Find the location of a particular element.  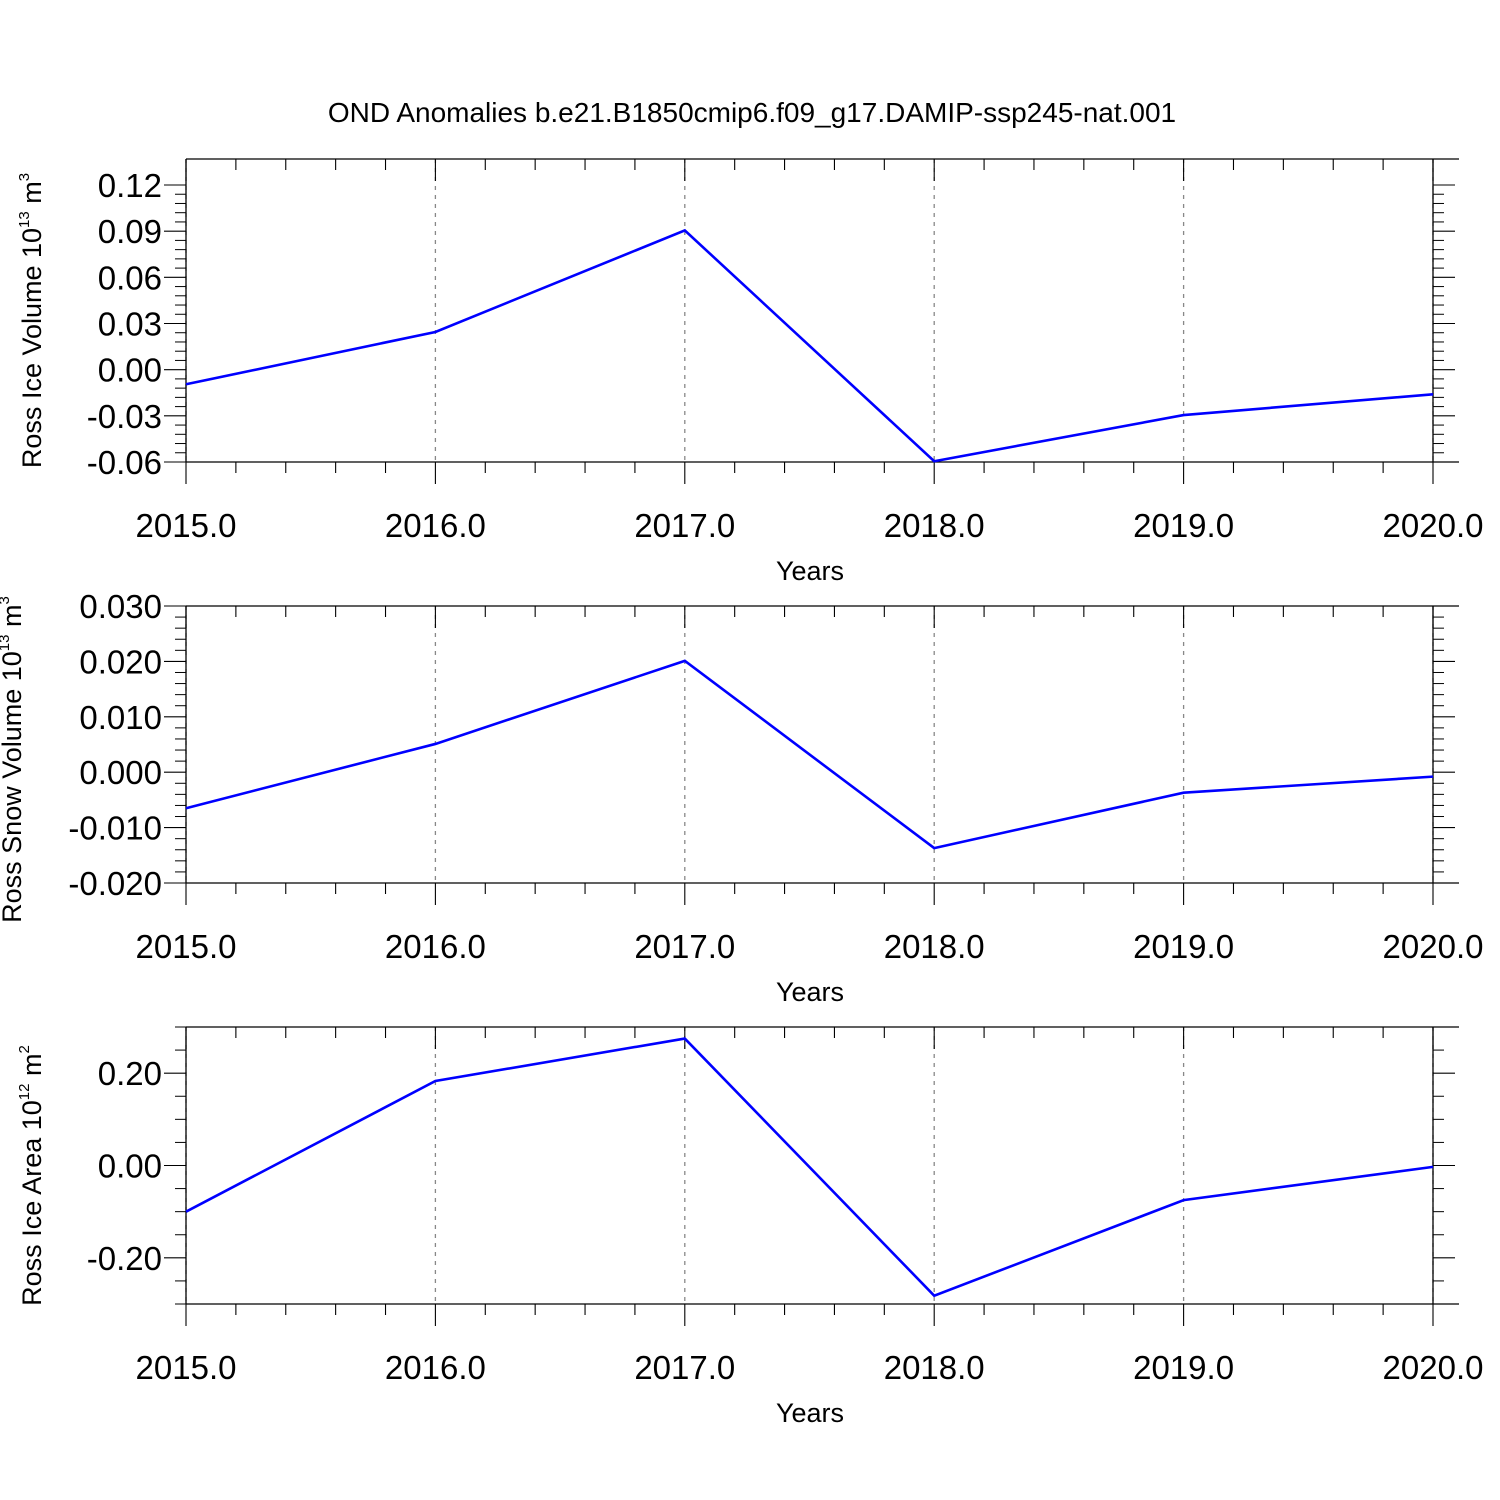

y-tick-label: -0.20 is located at coordinates (124, 1258).